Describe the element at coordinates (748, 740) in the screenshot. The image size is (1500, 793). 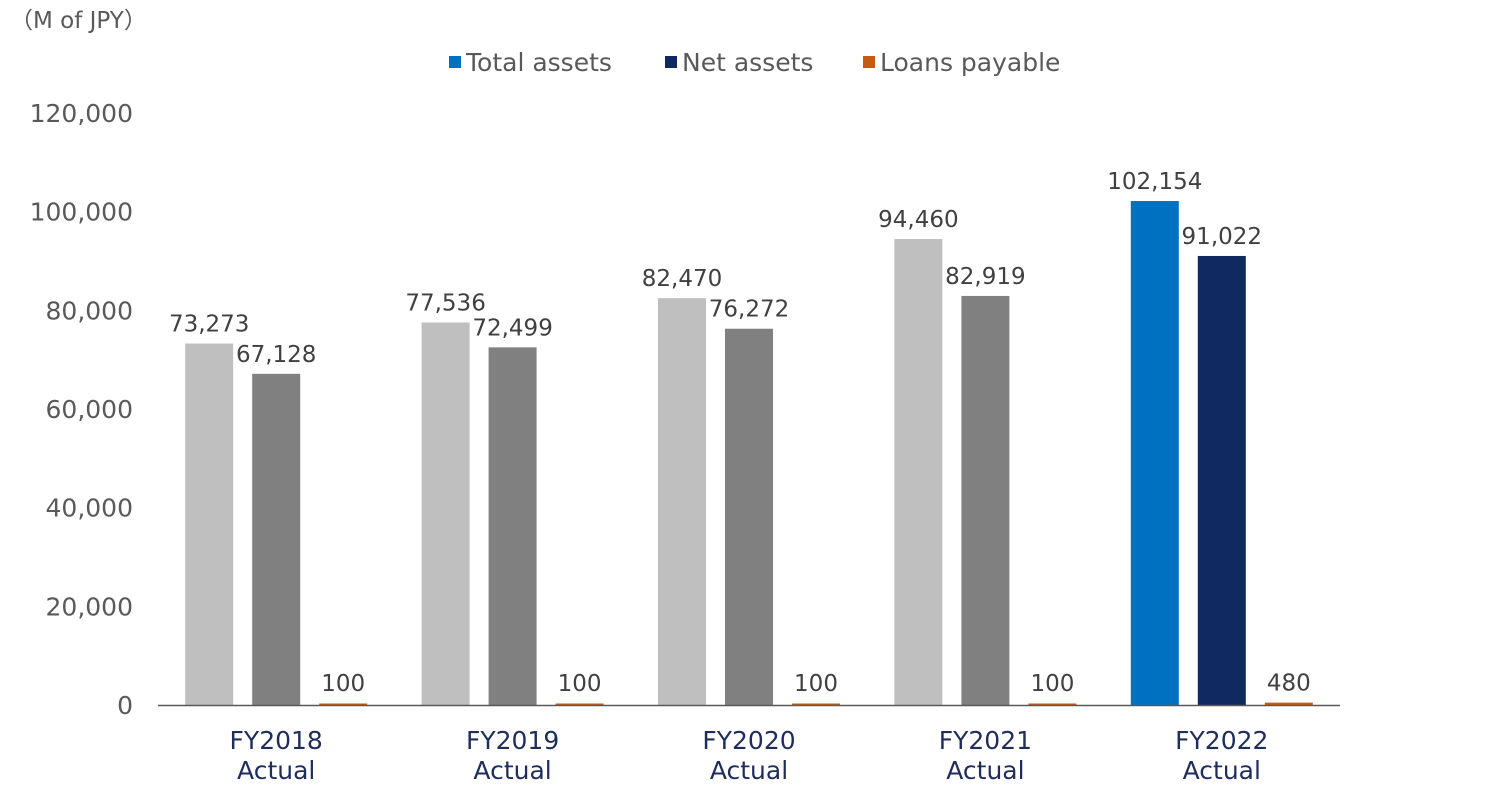
I see `x-tick-label: FY2020` at that location.